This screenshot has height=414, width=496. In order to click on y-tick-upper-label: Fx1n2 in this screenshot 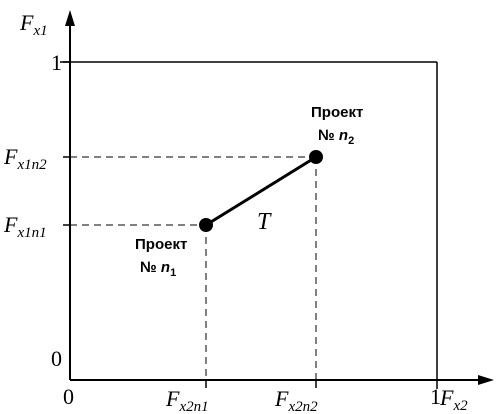, I will do `click(25, 158)`.